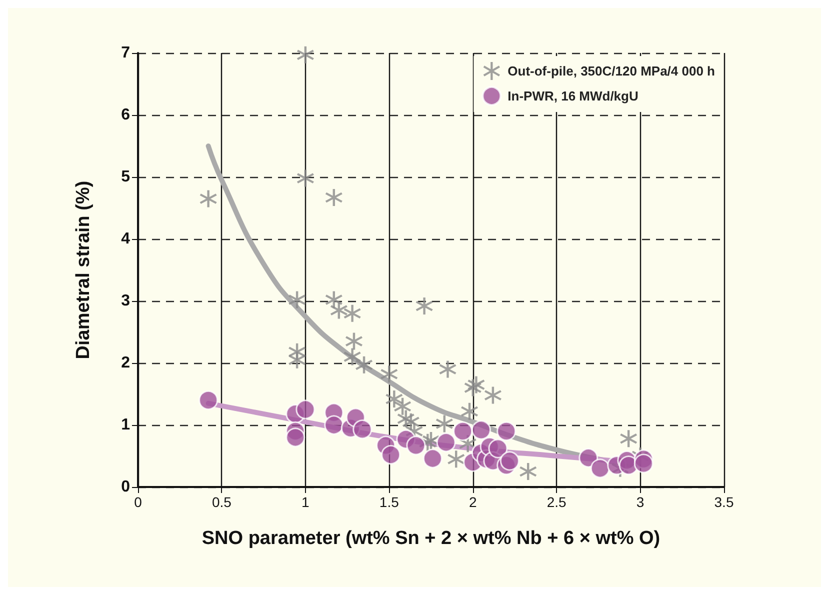 The image size is (829, 595). I want to click on y-tick-label: 7, so click(125, 53).